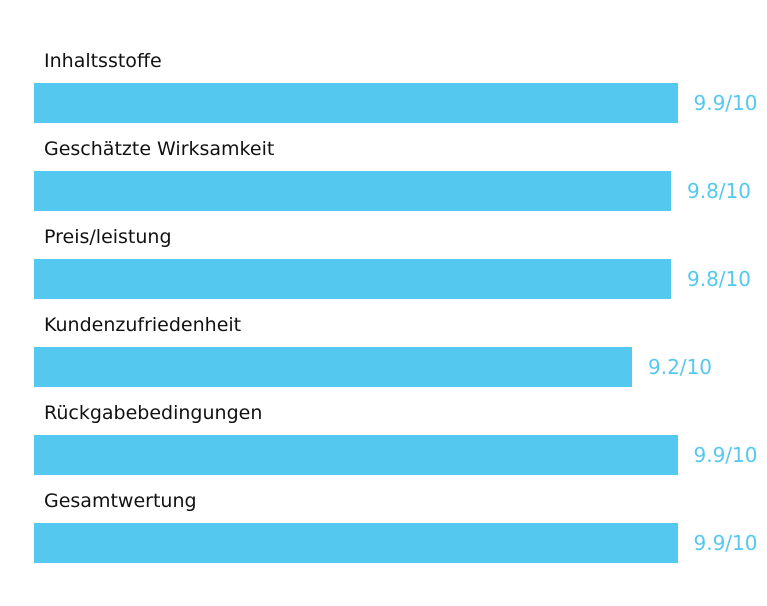 Image resolution: width=767 pixels, height=606 pixels. I want to click on category-label: Gesamtwertung, so click(120, 501).